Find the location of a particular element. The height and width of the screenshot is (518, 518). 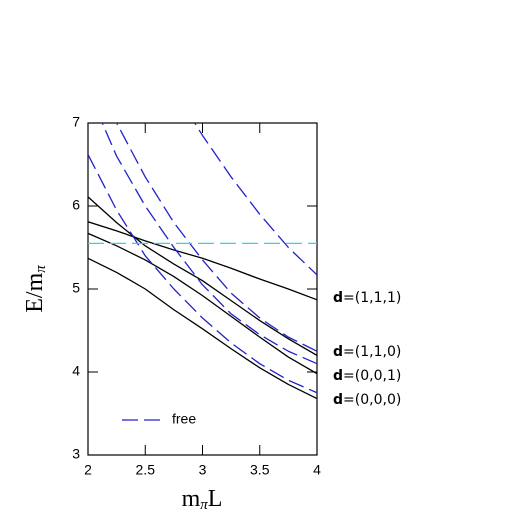

x-tick-label: 3 is located at coordinates (203, 470).